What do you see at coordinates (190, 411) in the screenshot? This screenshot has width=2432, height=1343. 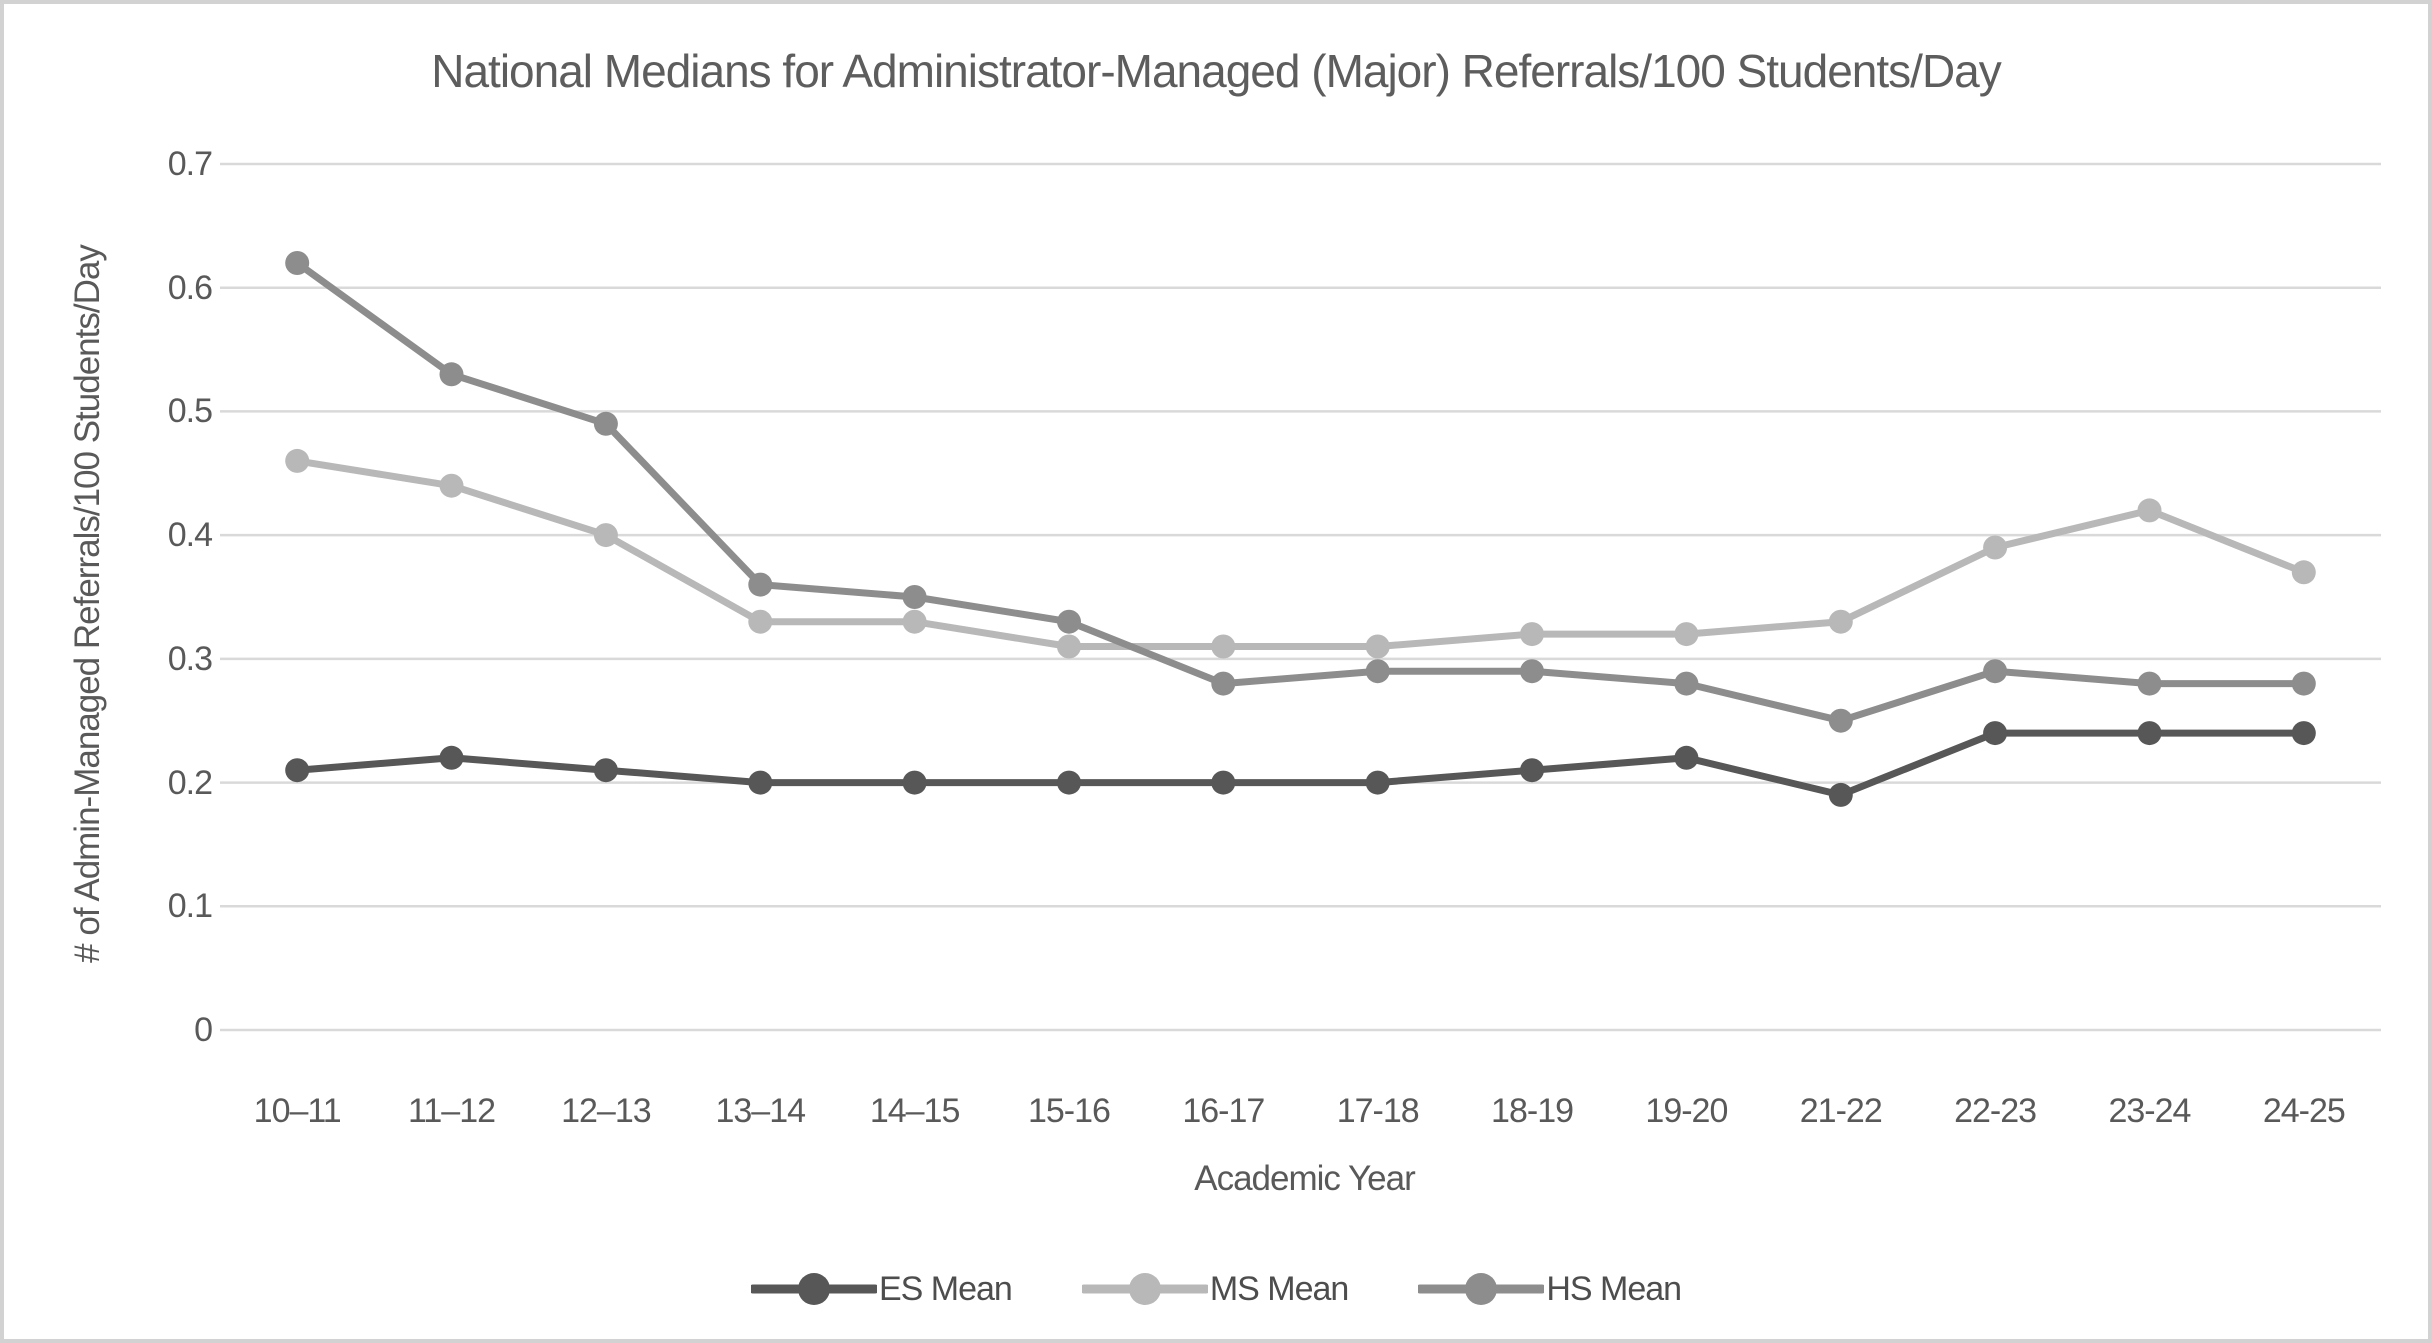 I see `y-tick-label: 0.5` at bounding box center [190, 411].